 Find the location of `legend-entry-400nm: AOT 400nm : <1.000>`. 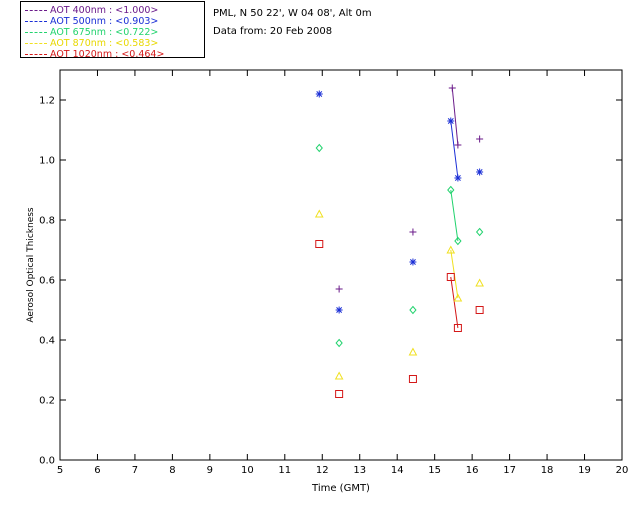

legend-entry-400nm: AOT 400nm : <1.000> is located at coordinates (91, 10).